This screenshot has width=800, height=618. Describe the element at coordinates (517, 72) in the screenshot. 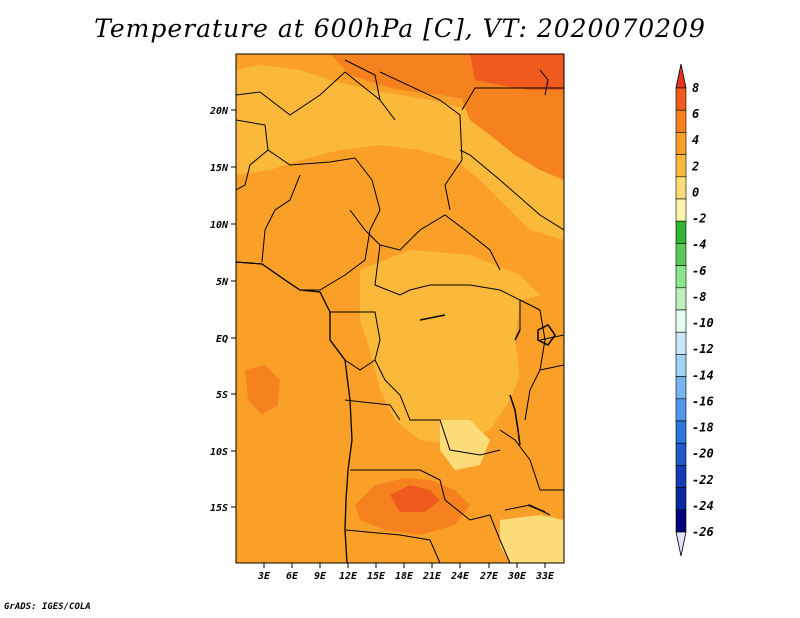

I see `field-6to8-northeast` at that location.